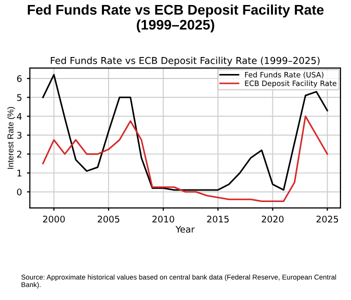 This screenshot has width=351, height=300. What do you see at coordinates (19, 135) in the screenshot?
I see `y-tick-label: 3` at bounding box center [19, 135].